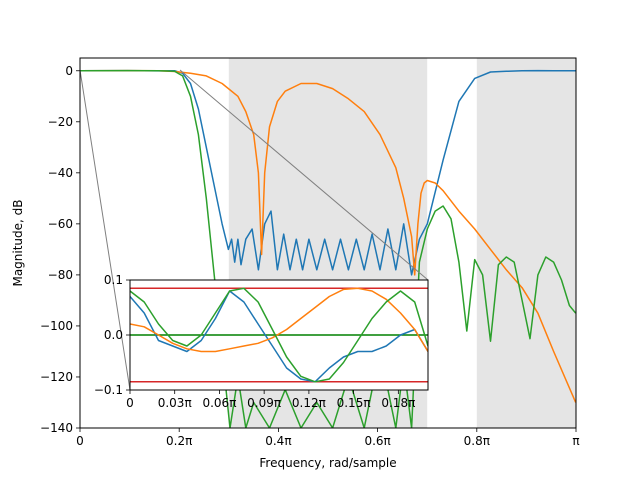 Image resolution: width=640 pixels, height=480 pixels. I want to click on inset-ytick-label: 0.1, so click(113, 280).